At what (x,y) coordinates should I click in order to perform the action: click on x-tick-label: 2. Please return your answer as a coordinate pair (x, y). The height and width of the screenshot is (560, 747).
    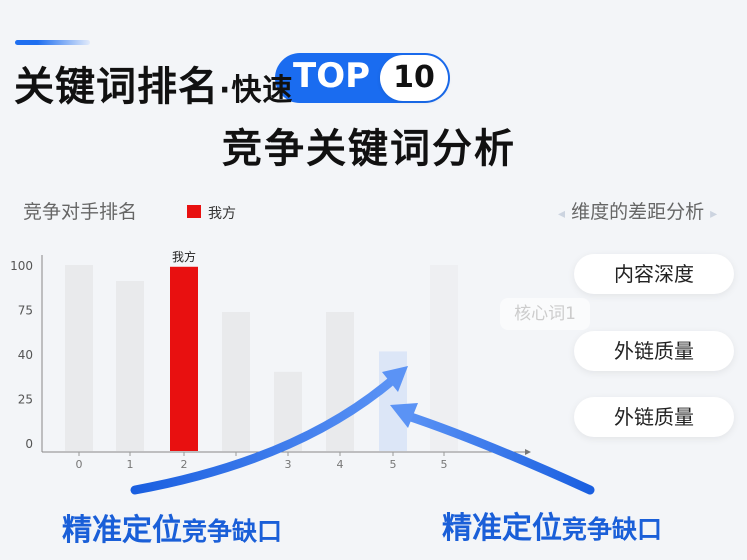
    Looking at the image, I should click on (184, 464).